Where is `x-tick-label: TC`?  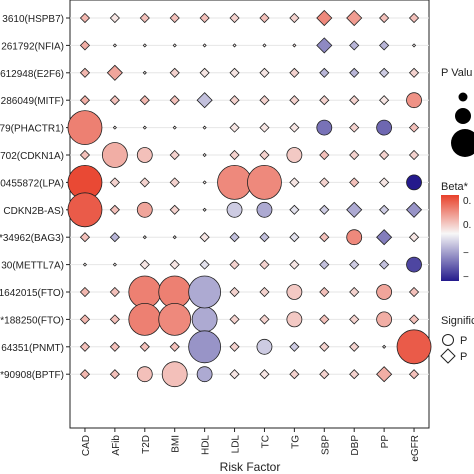
x-tick-label: TC is located at coordinates (265, 441).